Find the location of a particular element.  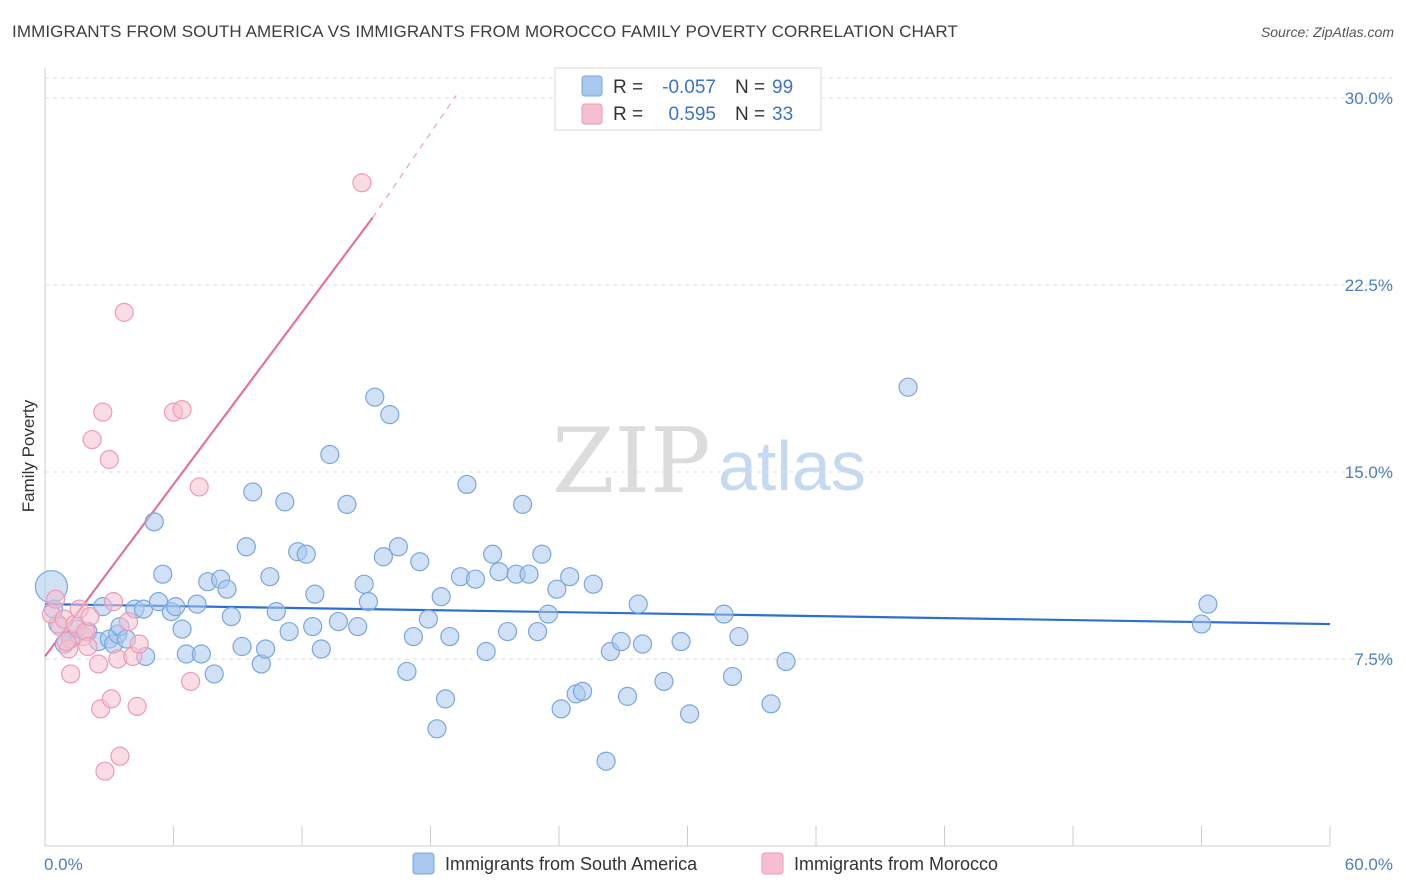

trend-line-south-america is located at coordinates (687, 614).